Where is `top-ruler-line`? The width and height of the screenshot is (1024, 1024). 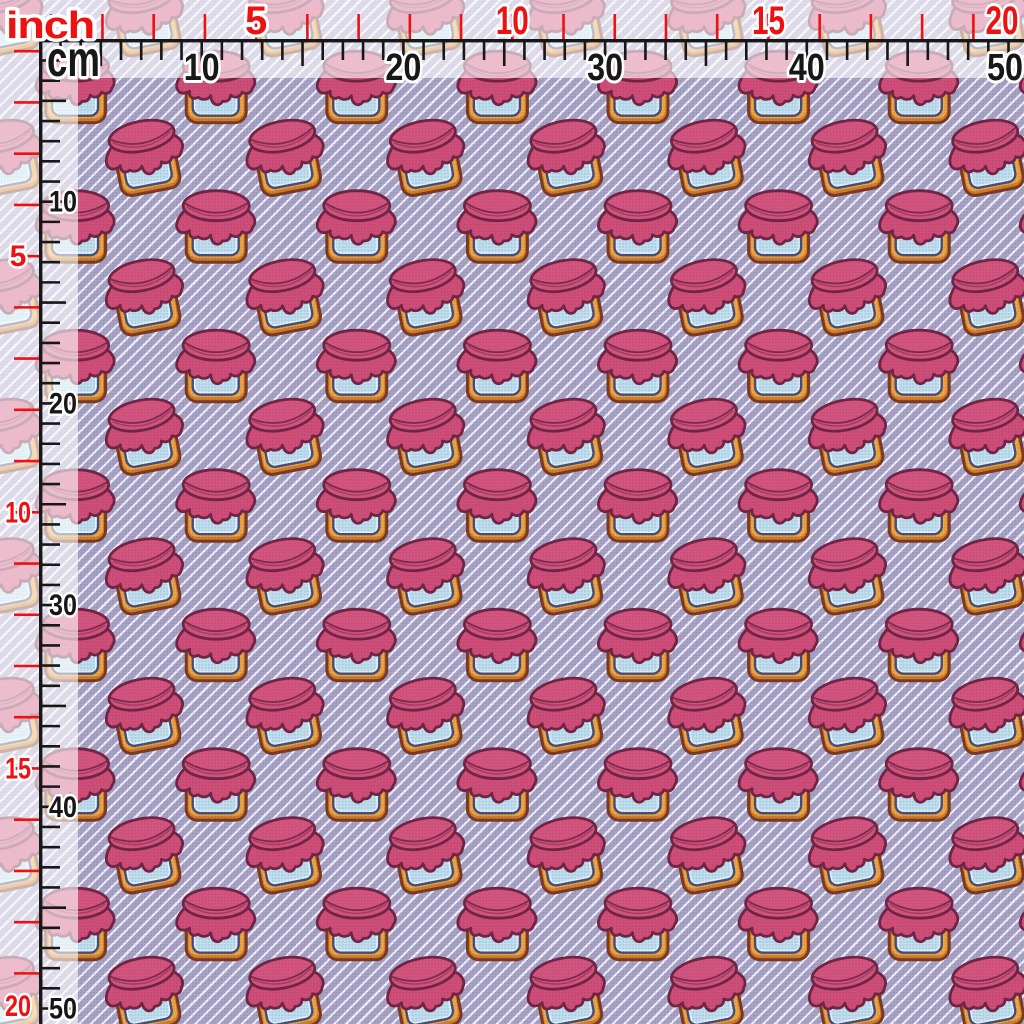
top-ruler-line is located at coordinates (531, 41).